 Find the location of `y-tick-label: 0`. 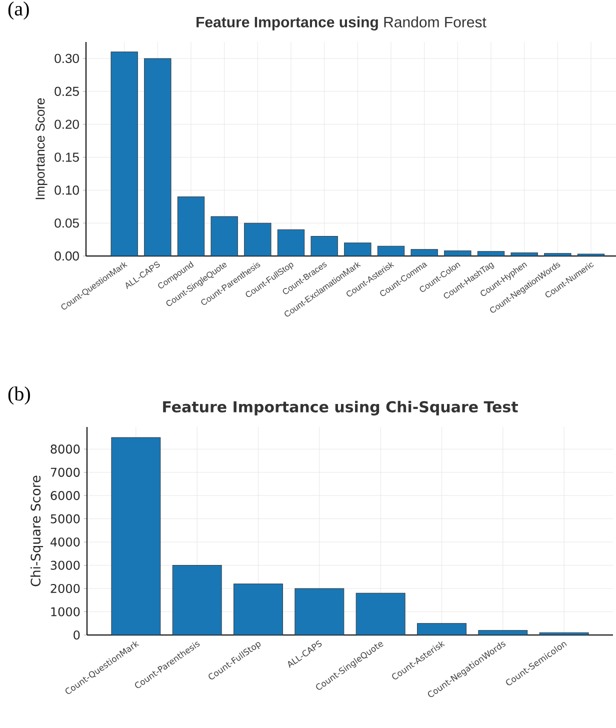

y-tick-label: 0 is located at coordinates (77, 635).